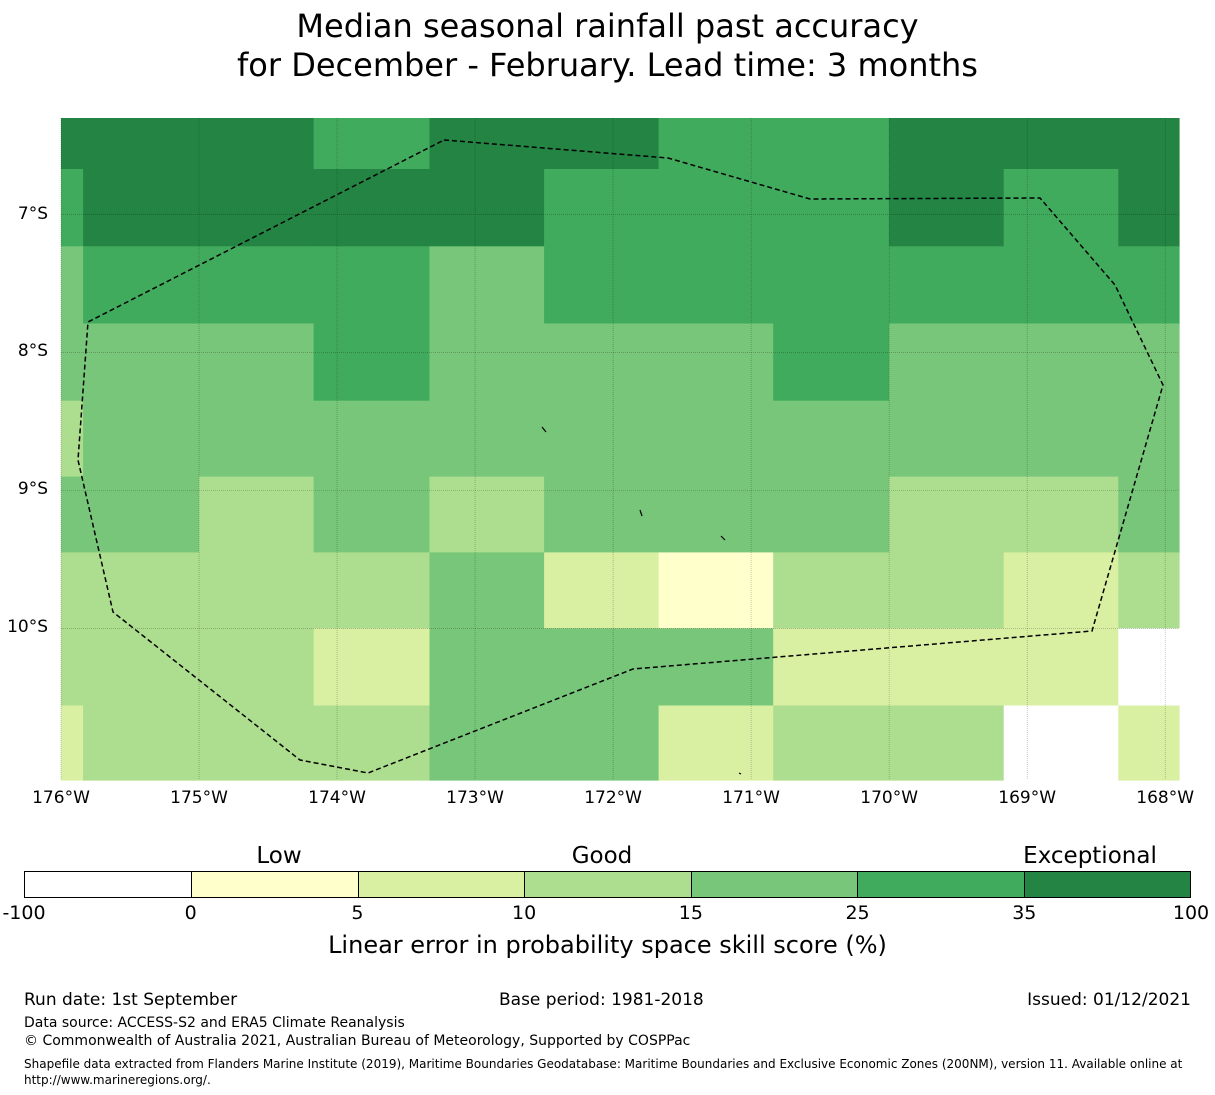 This screenshot has width=1215, height=1095. Describe the element at coordinates (131, 1000) in the screenshot. I see `run-date: Run date: 1st September` at that location.